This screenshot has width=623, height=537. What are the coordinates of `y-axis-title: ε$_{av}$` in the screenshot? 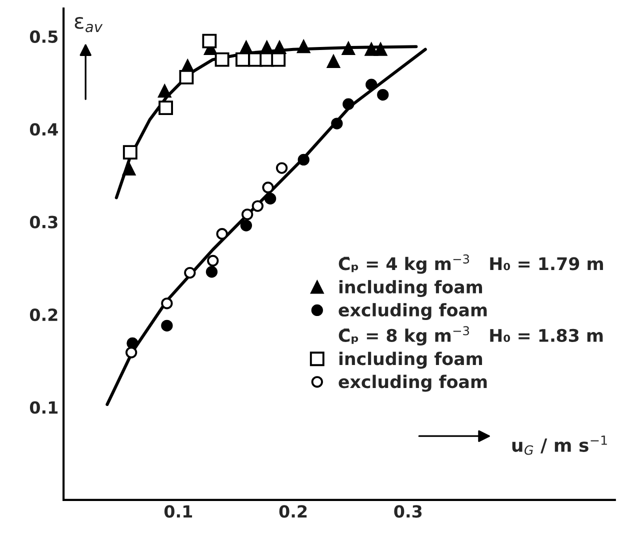 It's located at (88, 24).